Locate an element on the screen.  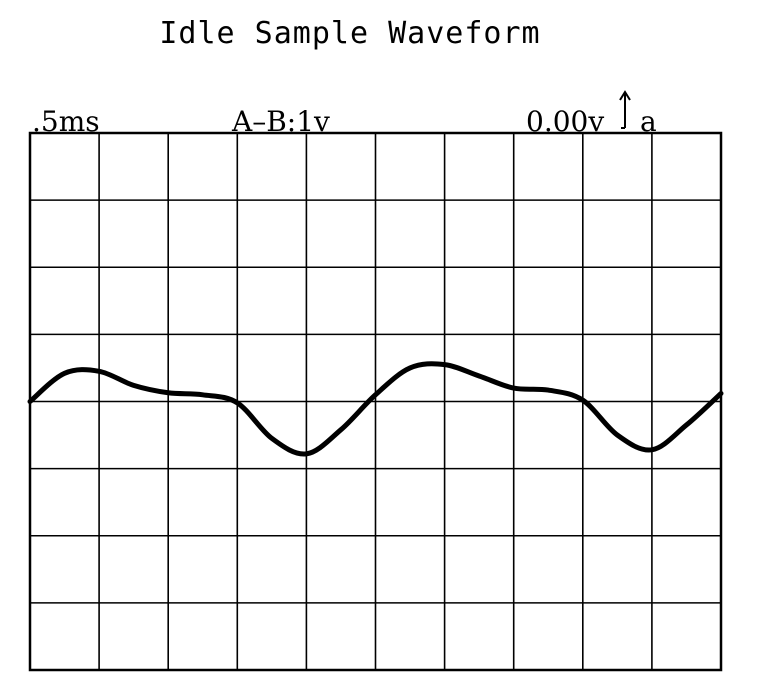
chart-title: Idle Sample Waveform is located at coordinates (350, 33).